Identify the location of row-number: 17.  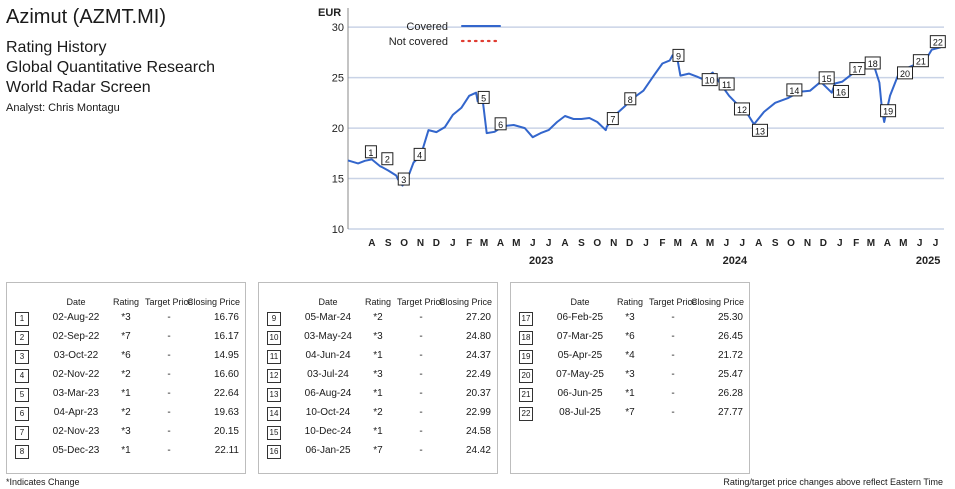
(526, 319).